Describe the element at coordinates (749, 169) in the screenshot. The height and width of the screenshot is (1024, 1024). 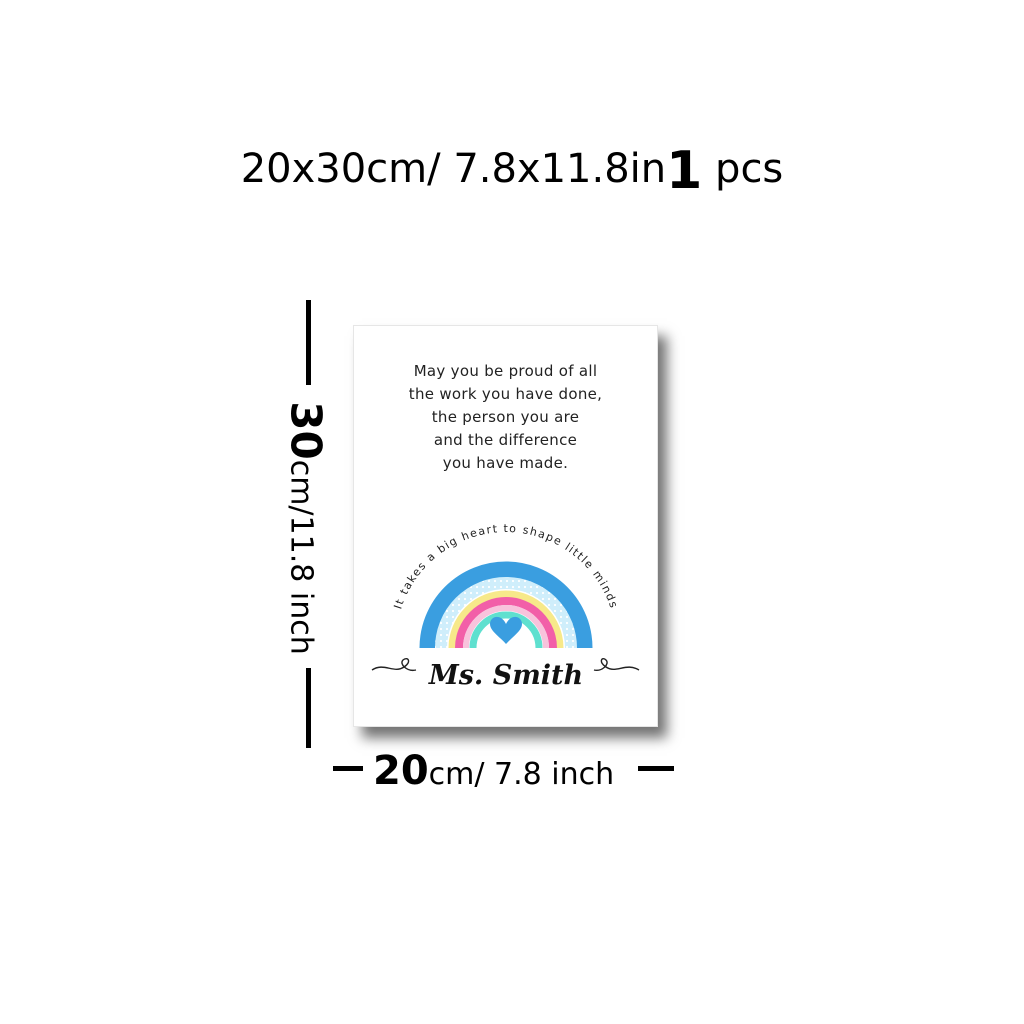
I see `quantity-unit: pcs` at that location.